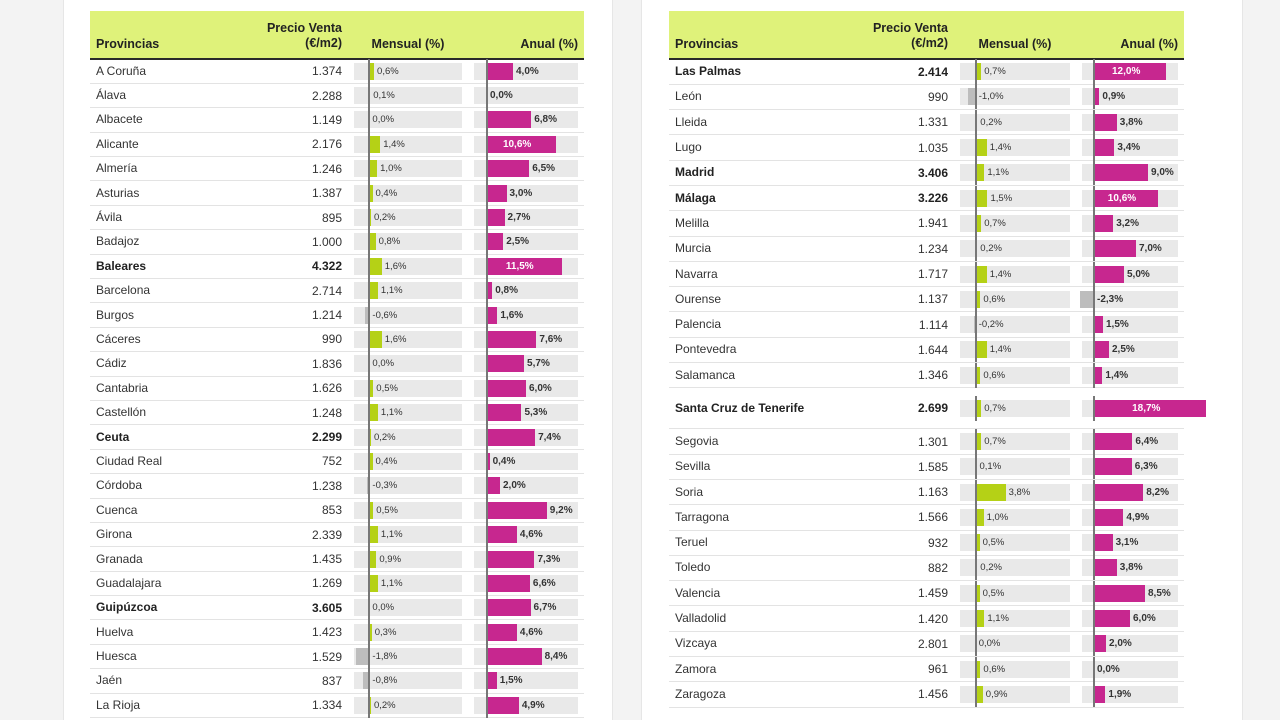 The image size is (1280, 720). Describe the element at coordinates (160, 584) in the screenshot. I see `province-name: Guadalajara` at that location.